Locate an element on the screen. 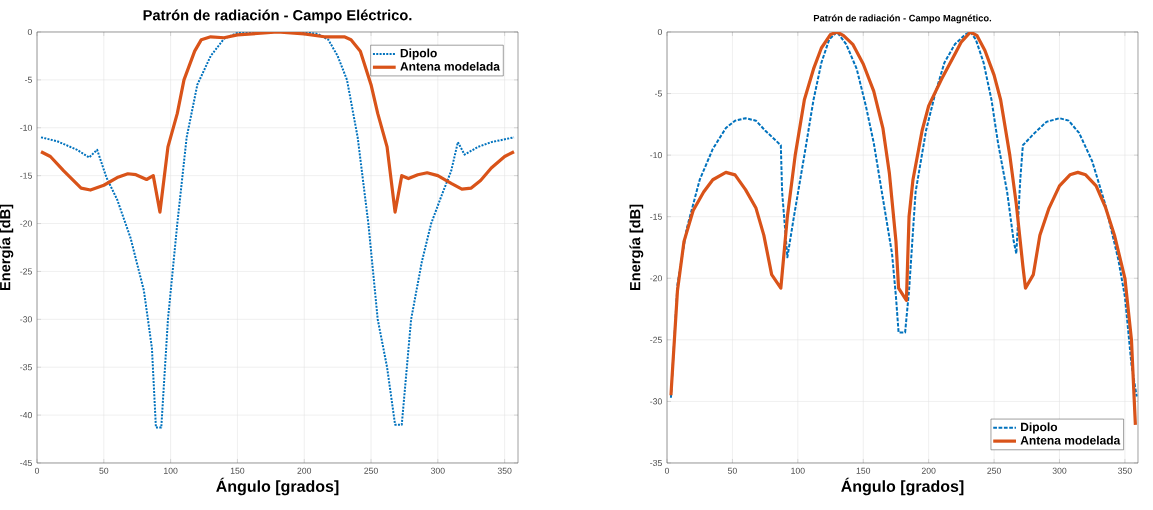 The image size is (1153, 510). chart-title: Patrón de radiación - Campo Eléctrico. is located at coordinates (277, 16).